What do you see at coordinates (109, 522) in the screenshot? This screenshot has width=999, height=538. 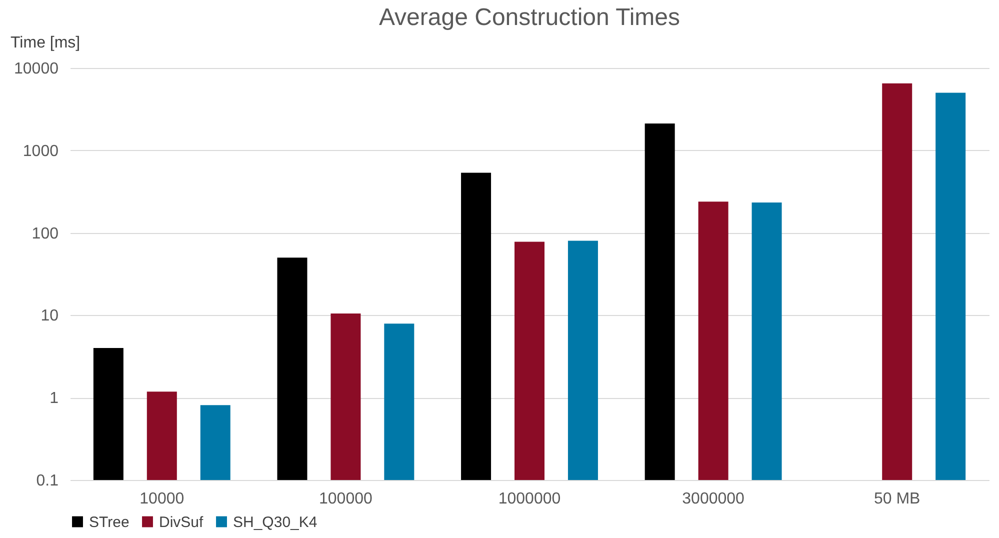 I see `legend-label: STree` at bounding box center [109, 522].